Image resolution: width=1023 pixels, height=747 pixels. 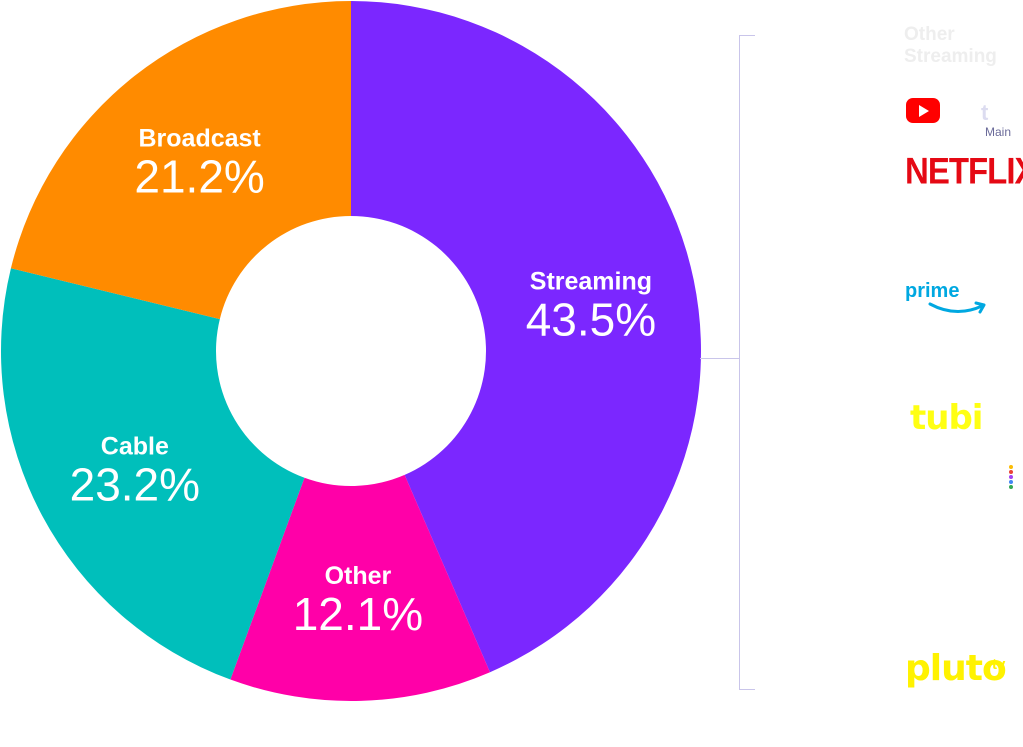 I want to click on slice-other, so click(x=360, y=587).